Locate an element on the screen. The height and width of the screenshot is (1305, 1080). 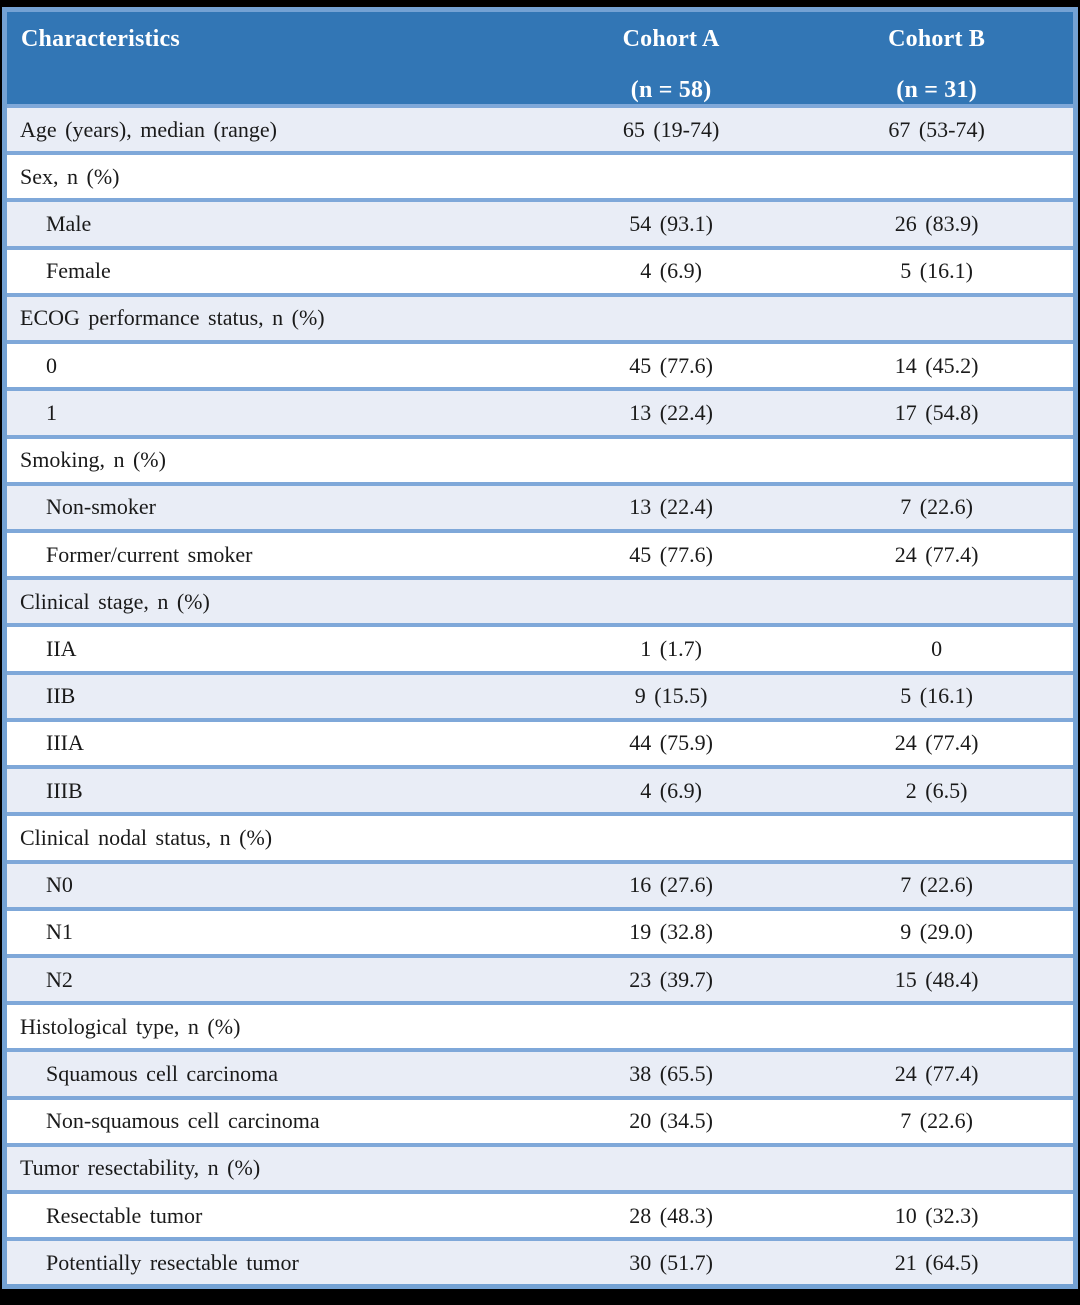
table-row: Female 4 (6.9) 5 (16.1) is located at coordinates (540, 270).